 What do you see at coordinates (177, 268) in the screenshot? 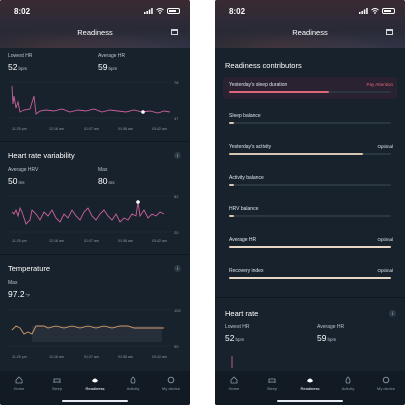
I see `temperature-info-icon: i` at bounding box center [177, 268].